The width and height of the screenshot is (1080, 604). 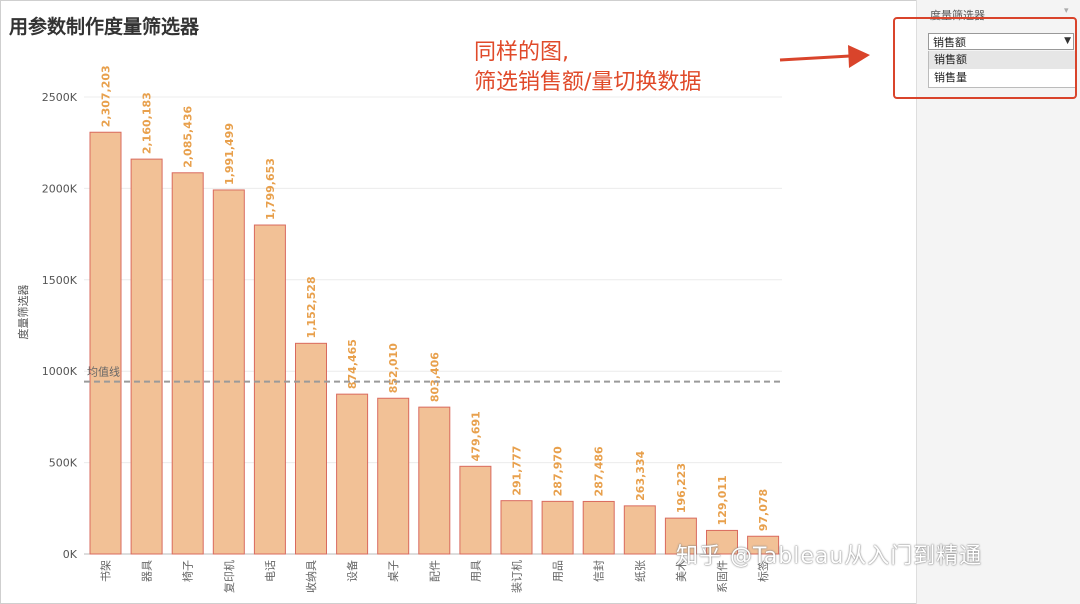 I want to click on collapse-icon: ▾, so click(x=1066, y=11).